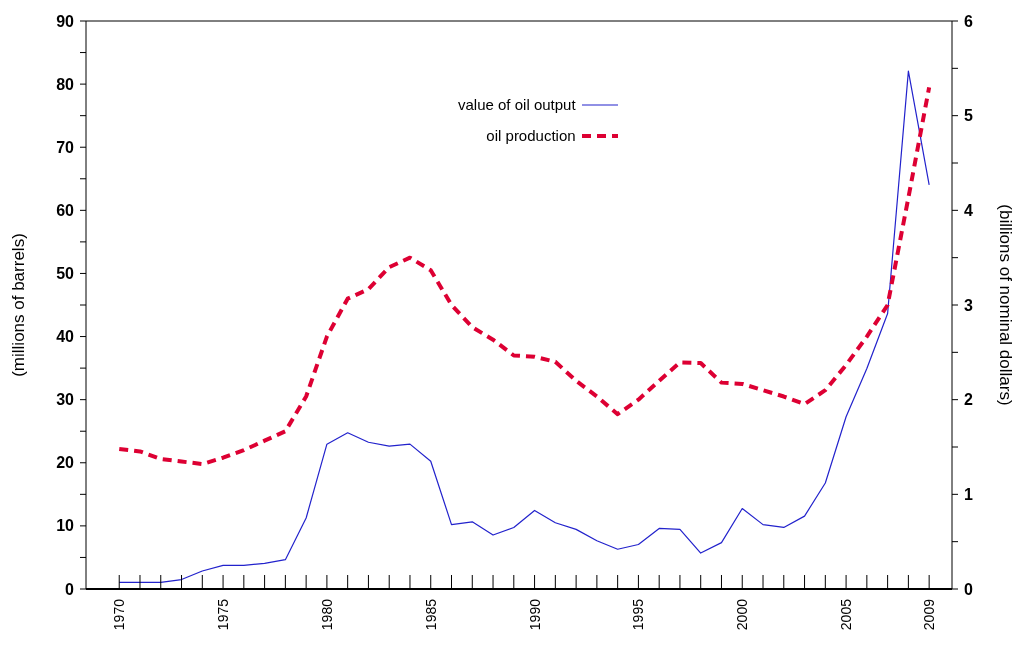 The image size is (1025, 657). Describe the element at coordinates (638, 614) in the screenshot. I see `x-tick-label: 1995` at that location.